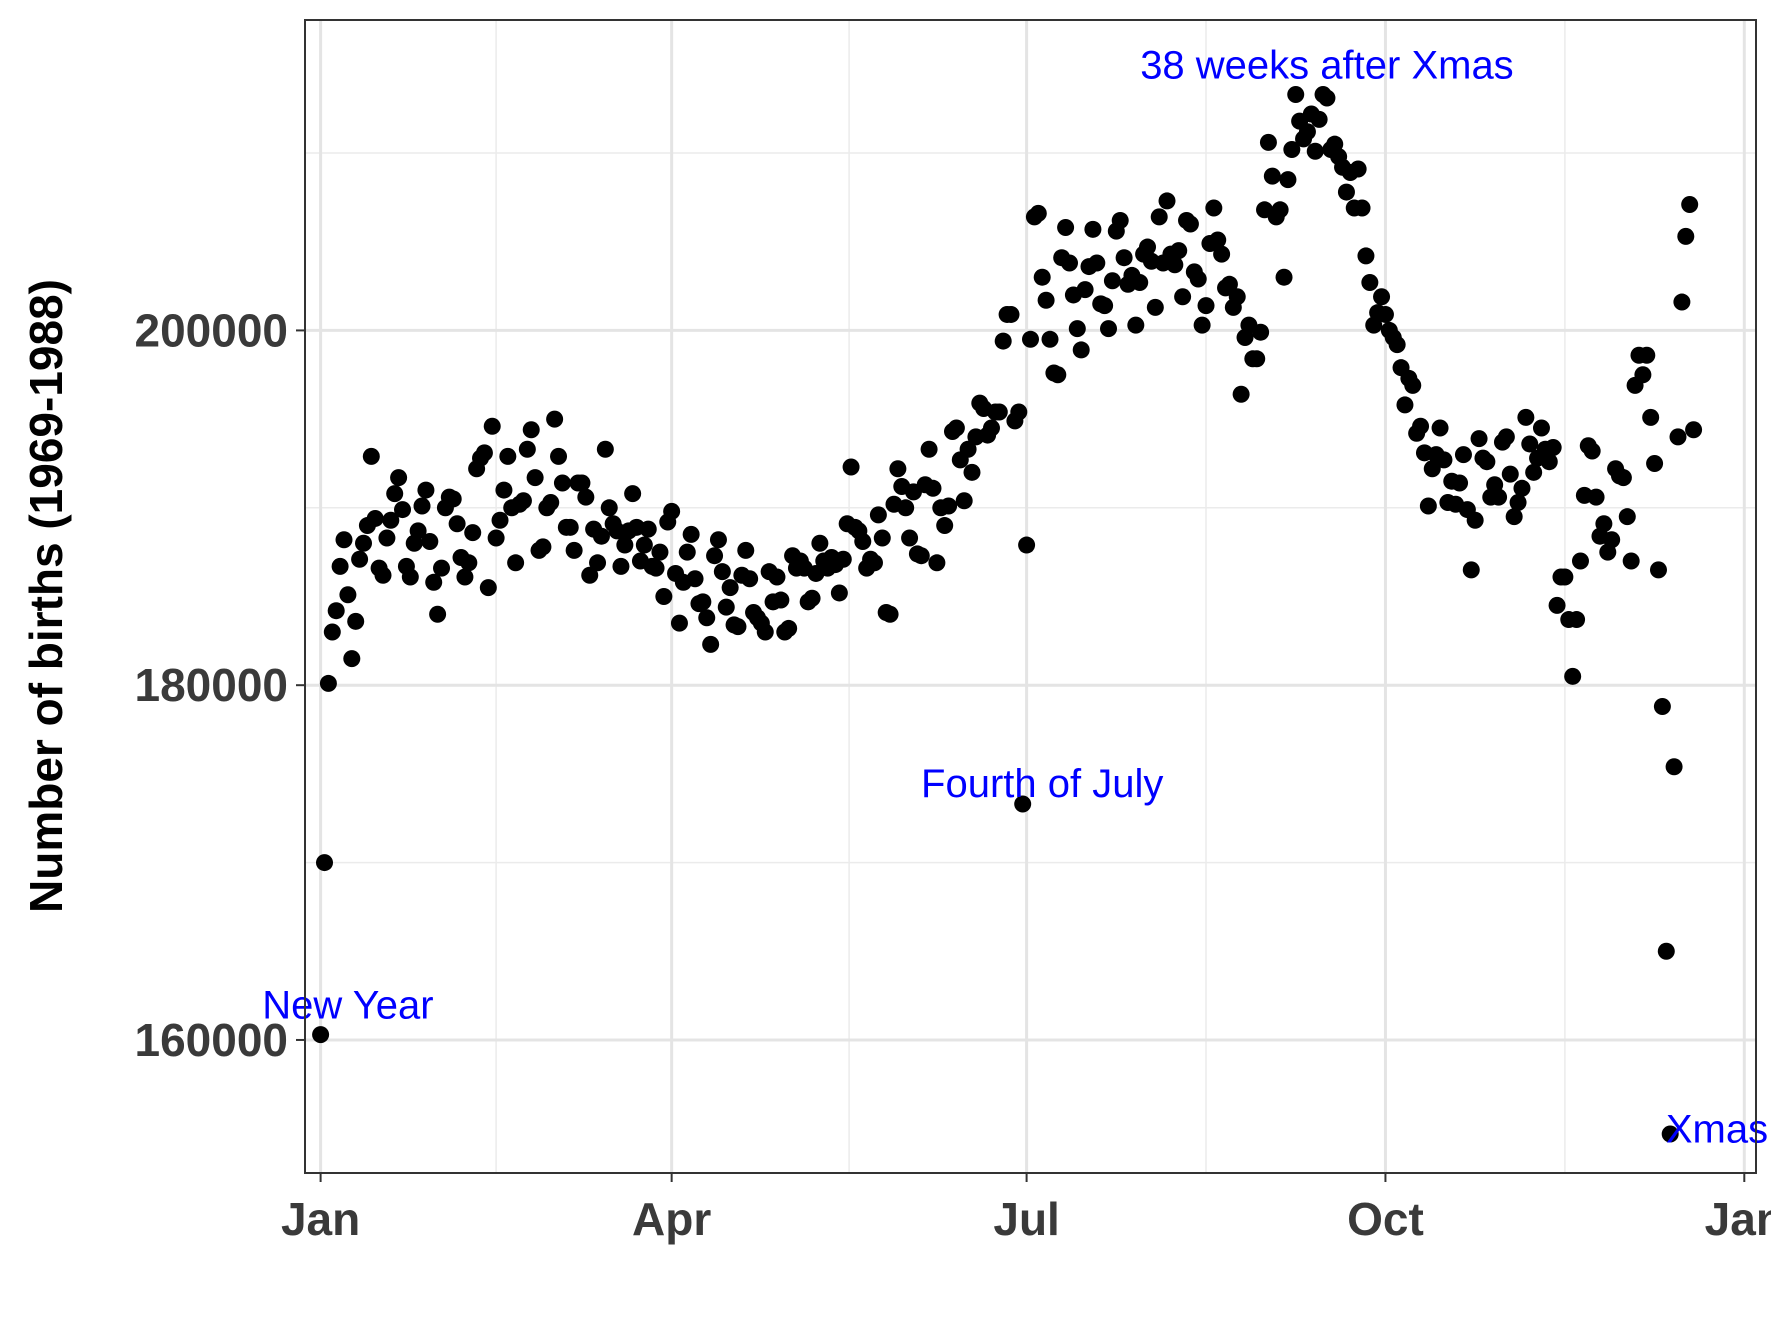  What do you see at coordinates (212, 1040) in the screenshot?
I see `y-tick-label: 160000` at bounding box center [212, 1040].